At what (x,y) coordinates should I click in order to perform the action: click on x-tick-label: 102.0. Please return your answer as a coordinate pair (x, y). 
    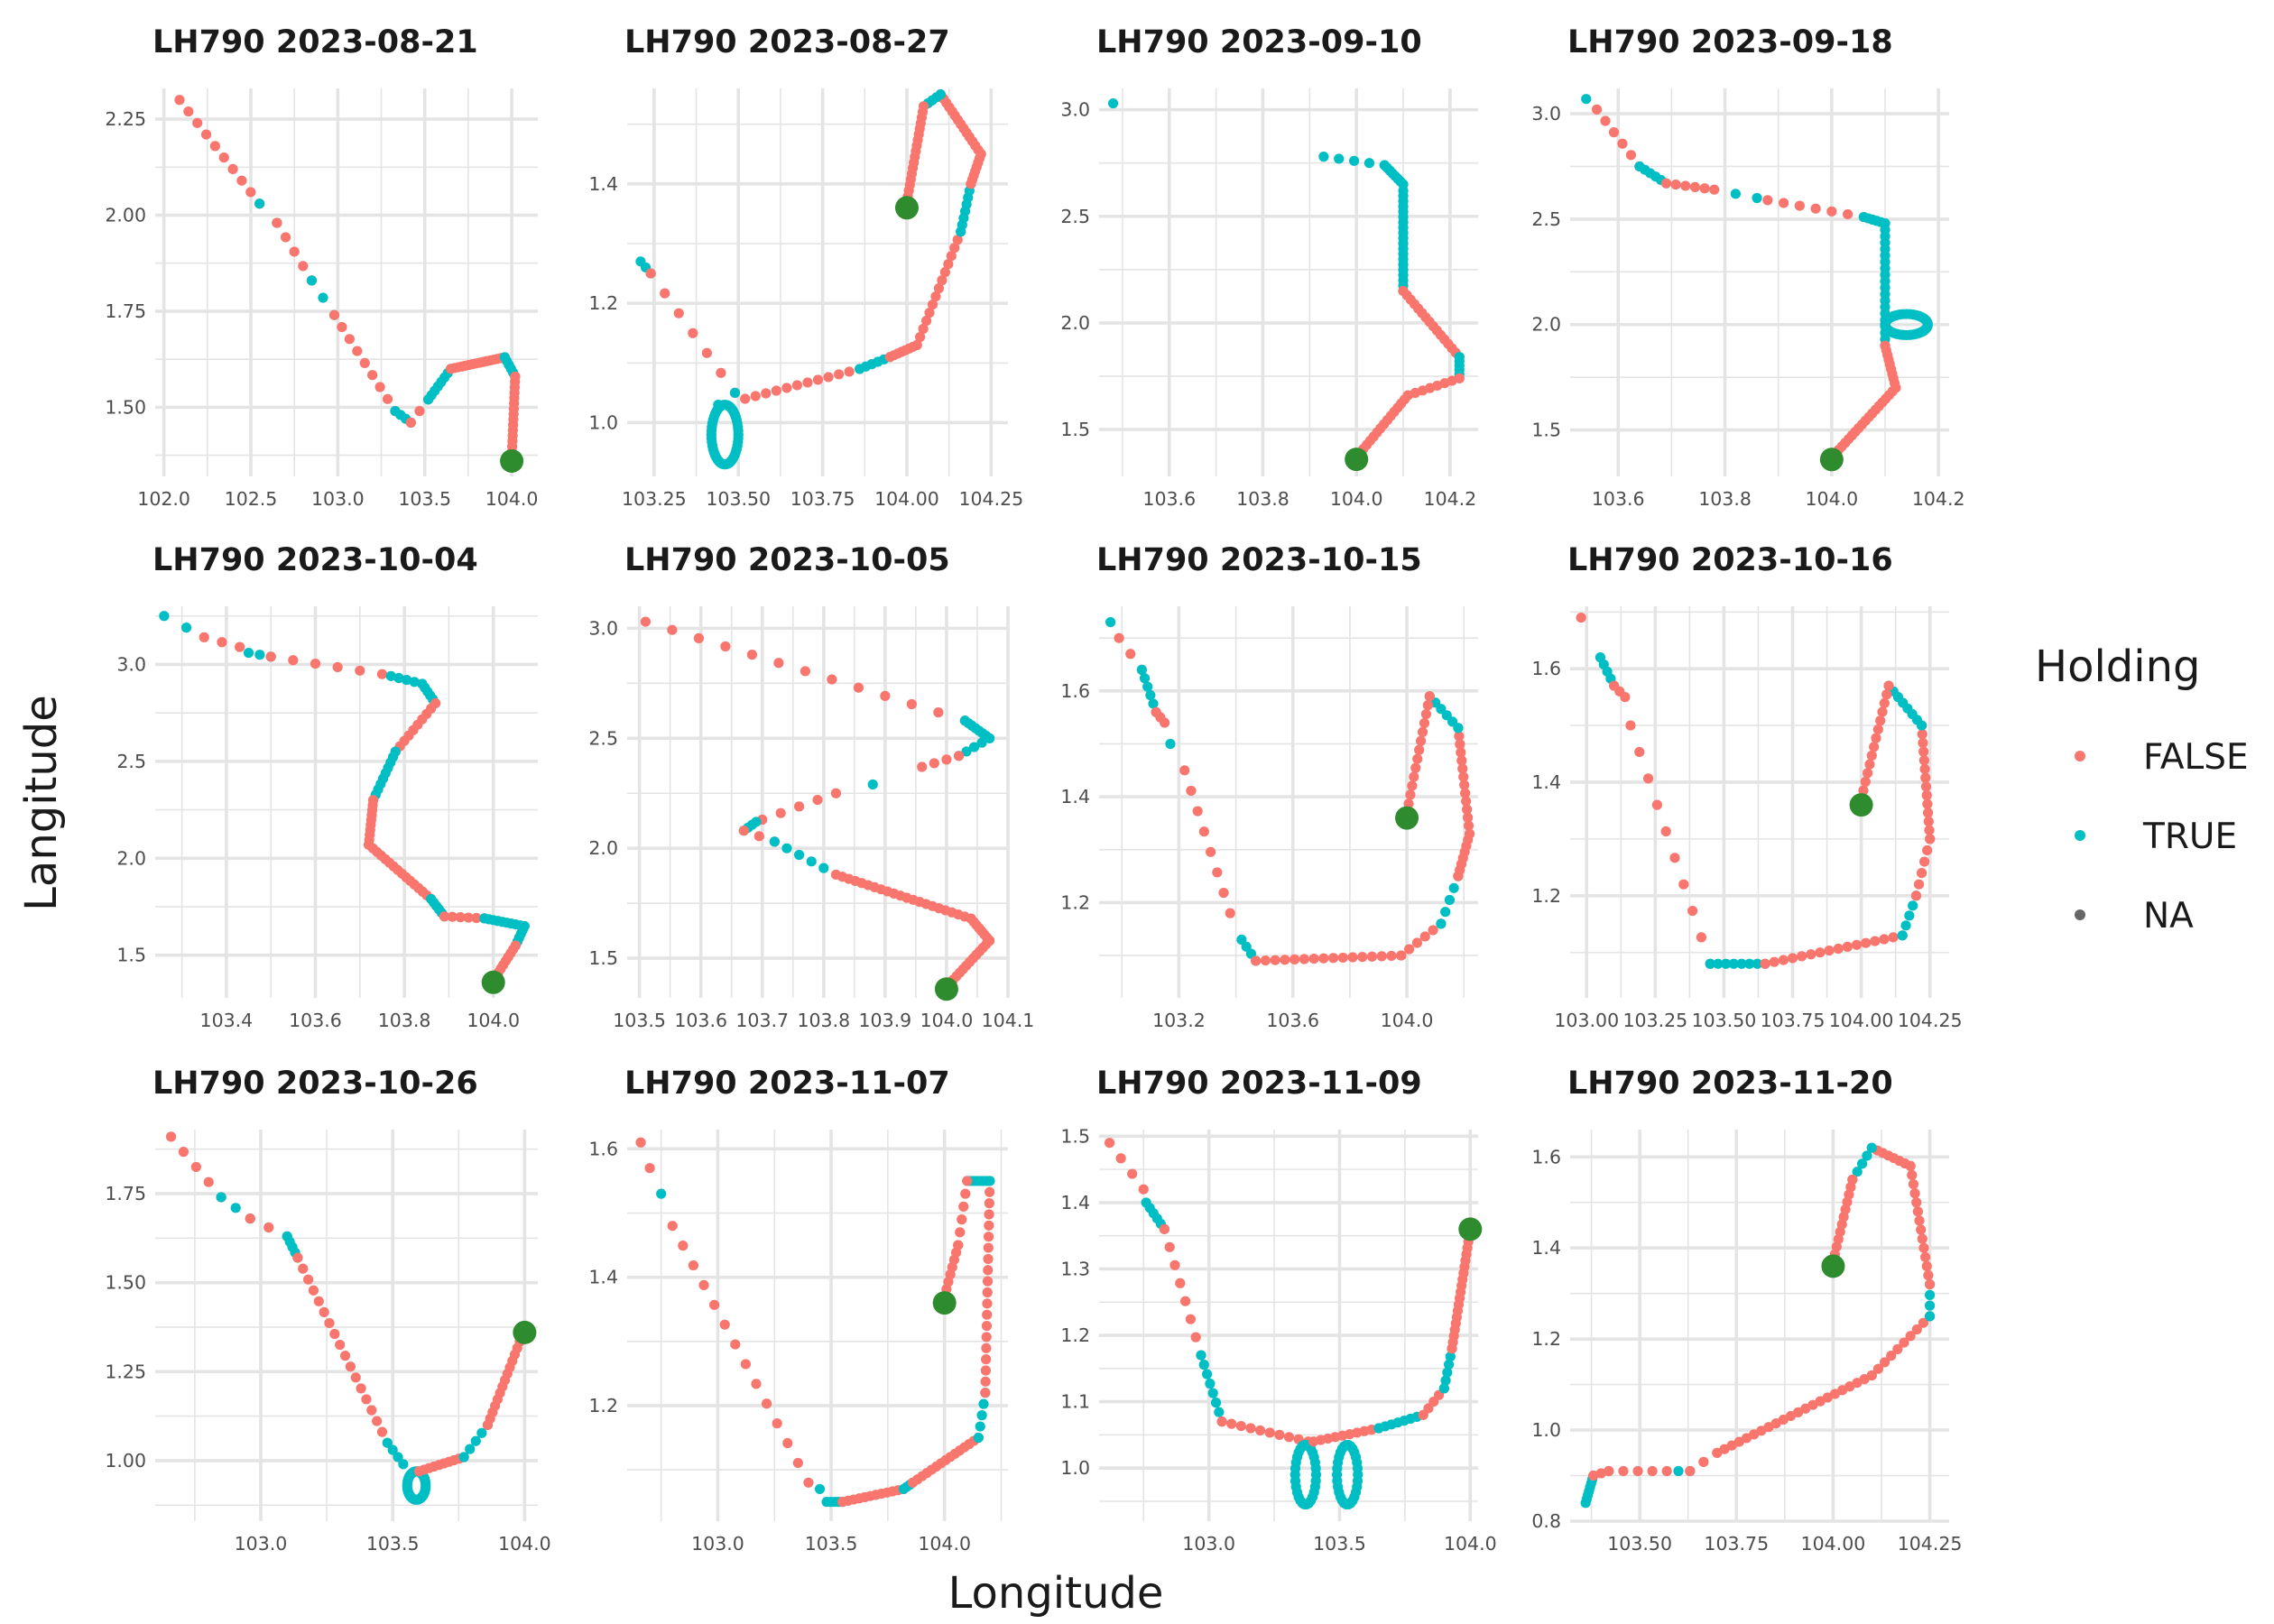
    Looking at the image, I should click on (163, 499).